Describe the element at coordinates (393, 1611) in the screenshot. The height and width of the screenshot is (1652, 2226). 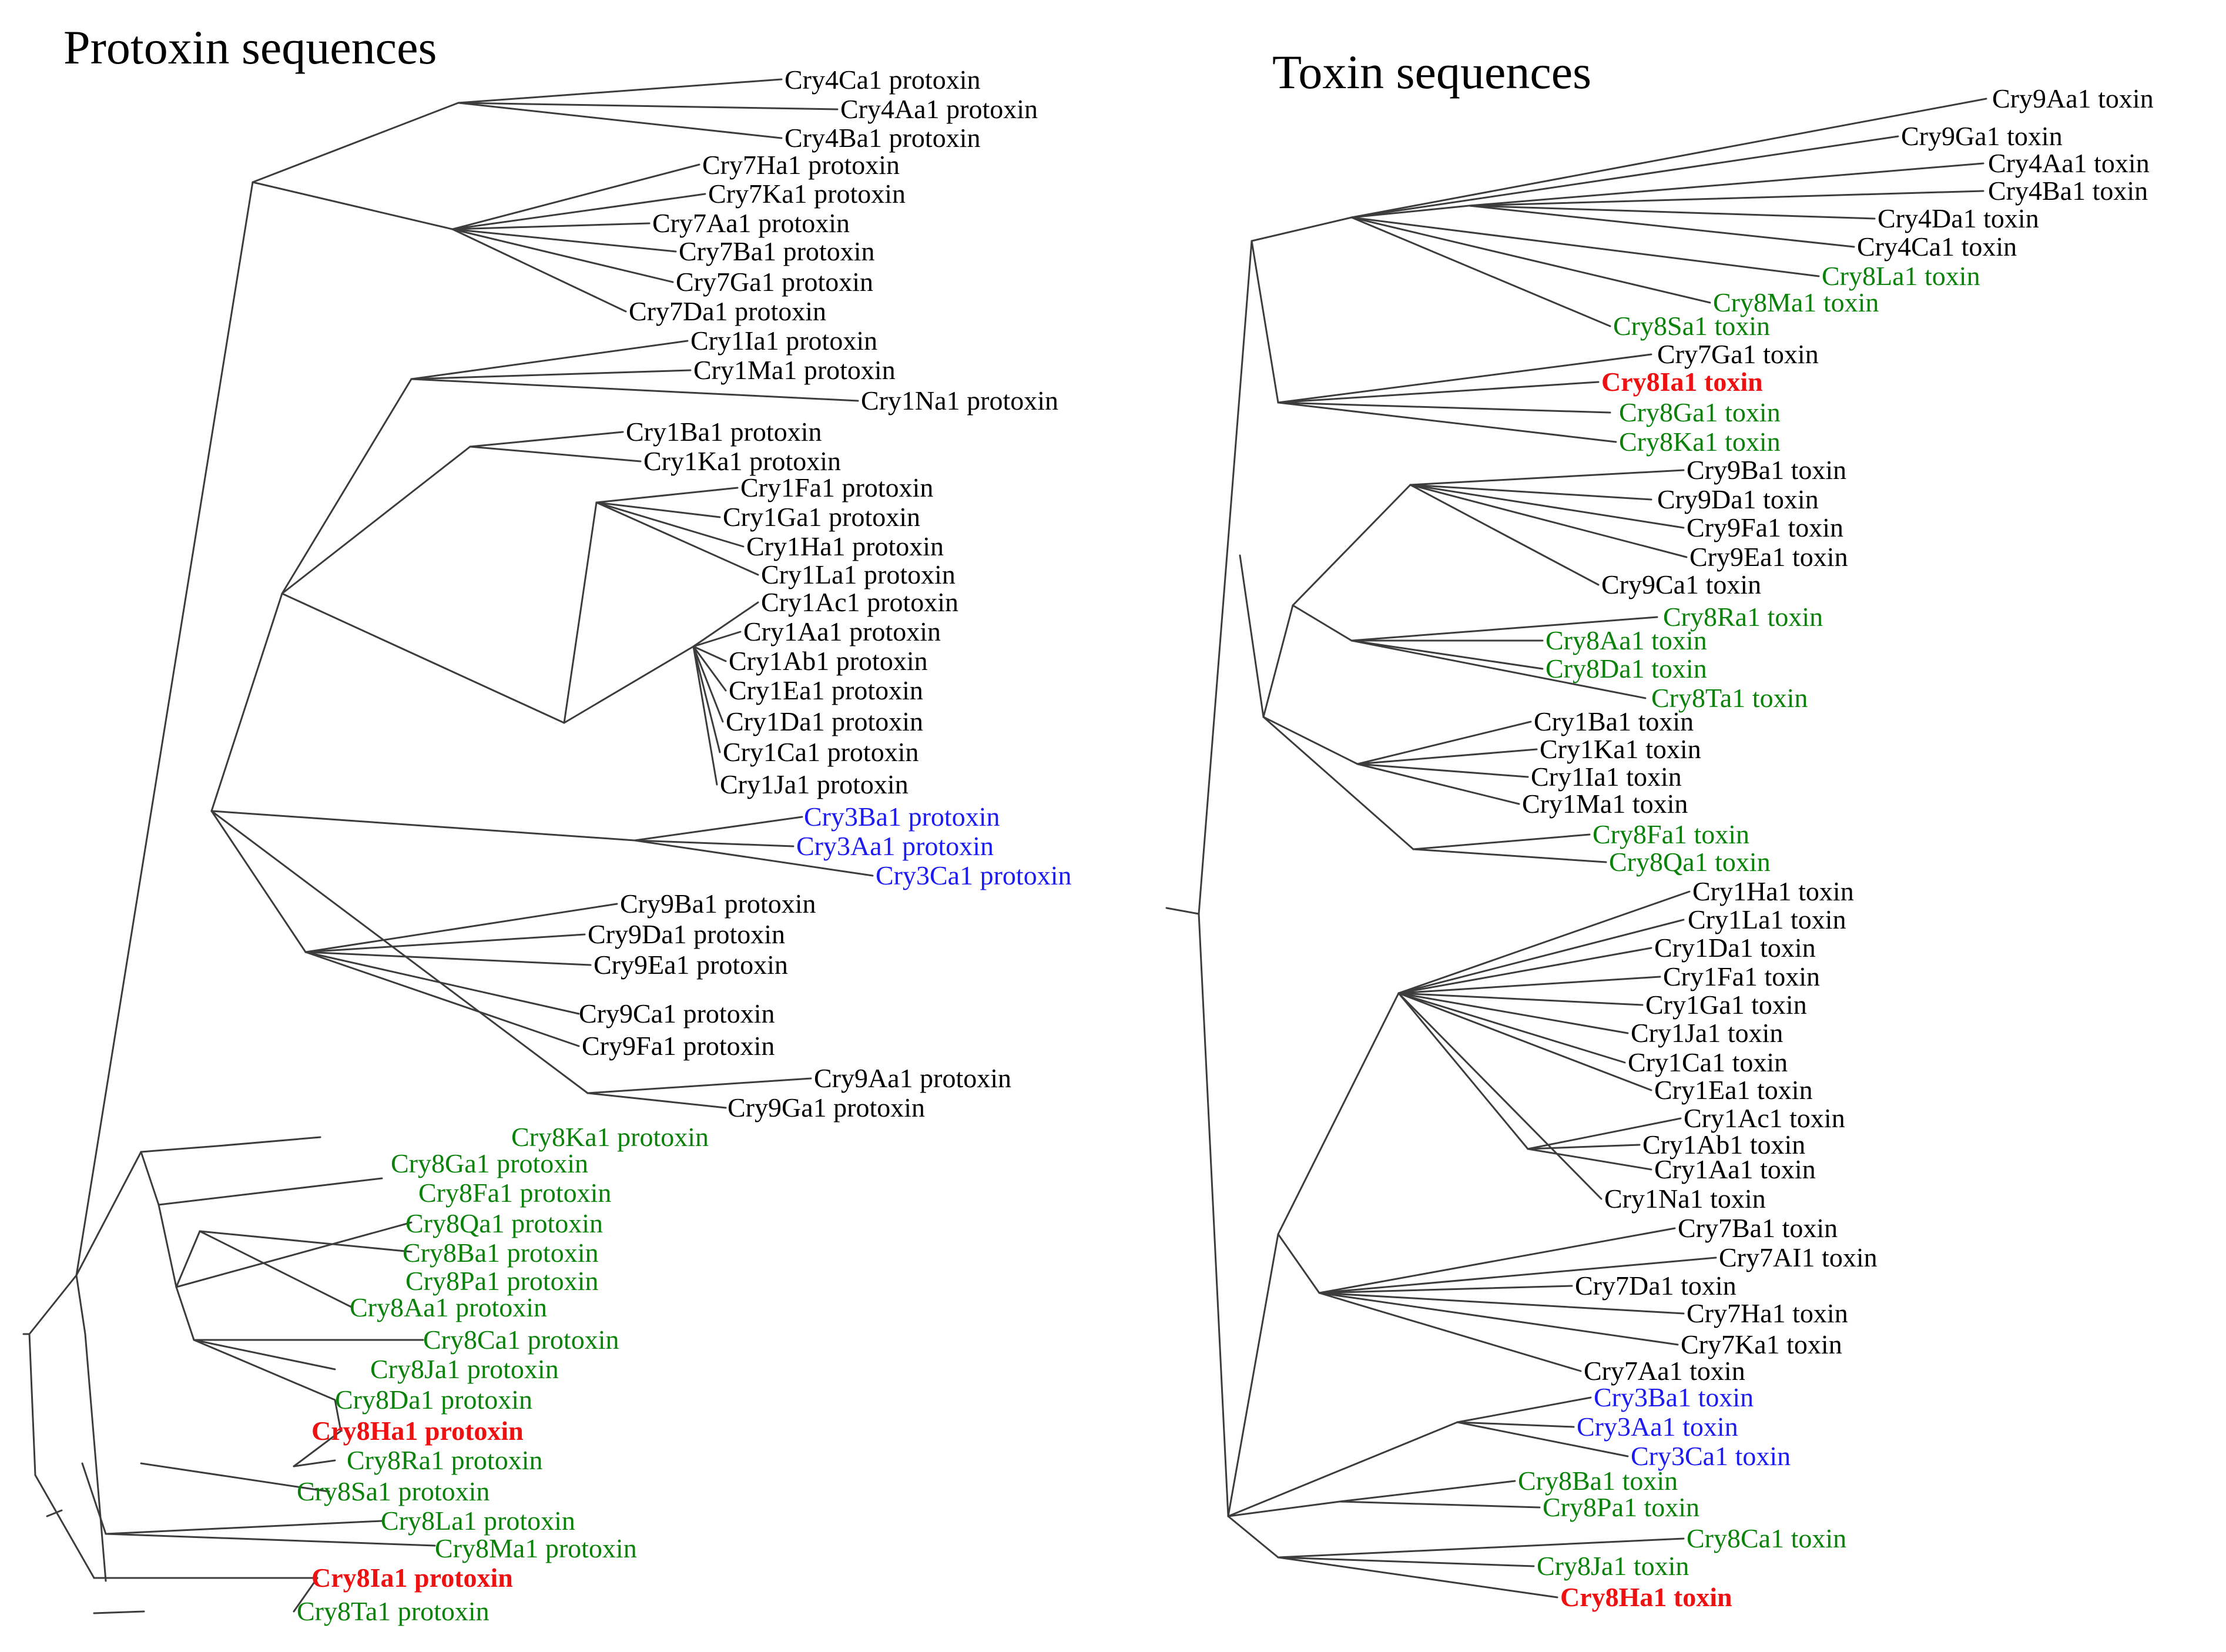
I see `protoxin-leaf-label: Cry8Ta1 protoxin` at that location.